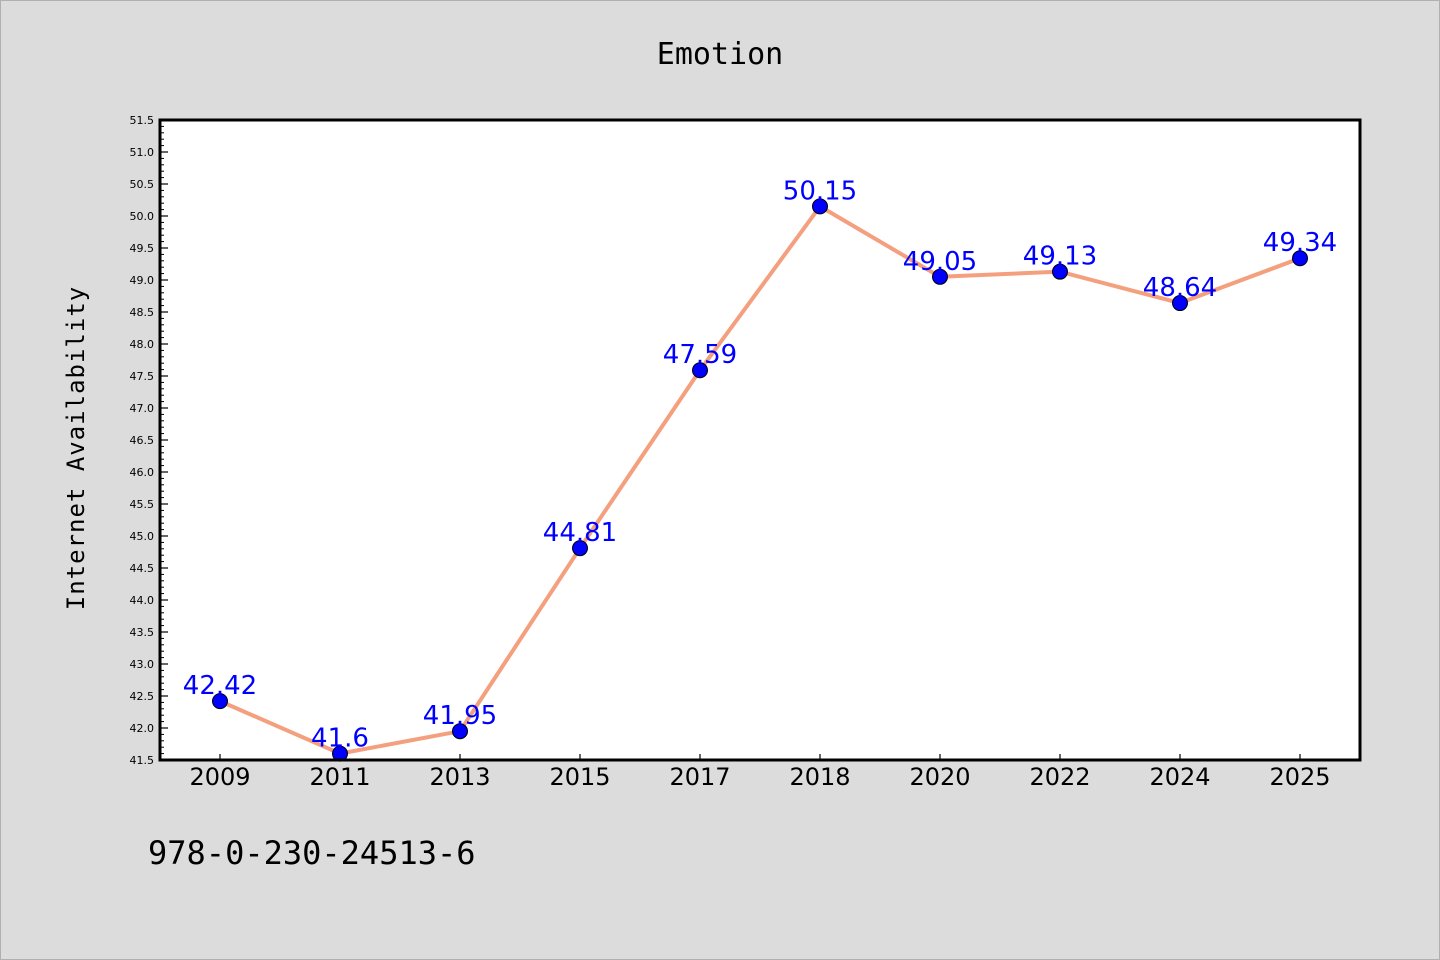  Describe the element at coordinates (142, 728) in the screenshot. I see `y-tick-label: 42.0` at that location.